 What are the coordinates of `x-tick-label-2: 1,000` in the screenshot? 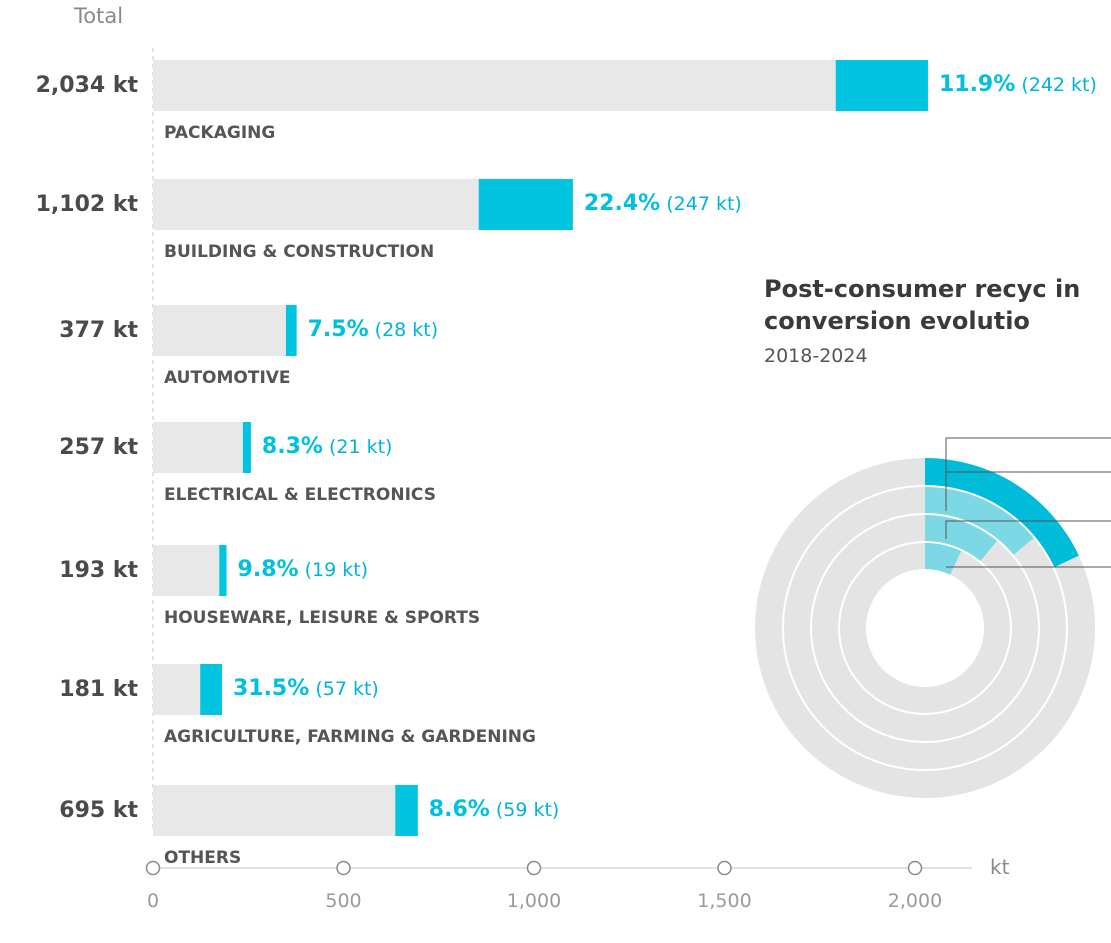 It's located at (534, 901).